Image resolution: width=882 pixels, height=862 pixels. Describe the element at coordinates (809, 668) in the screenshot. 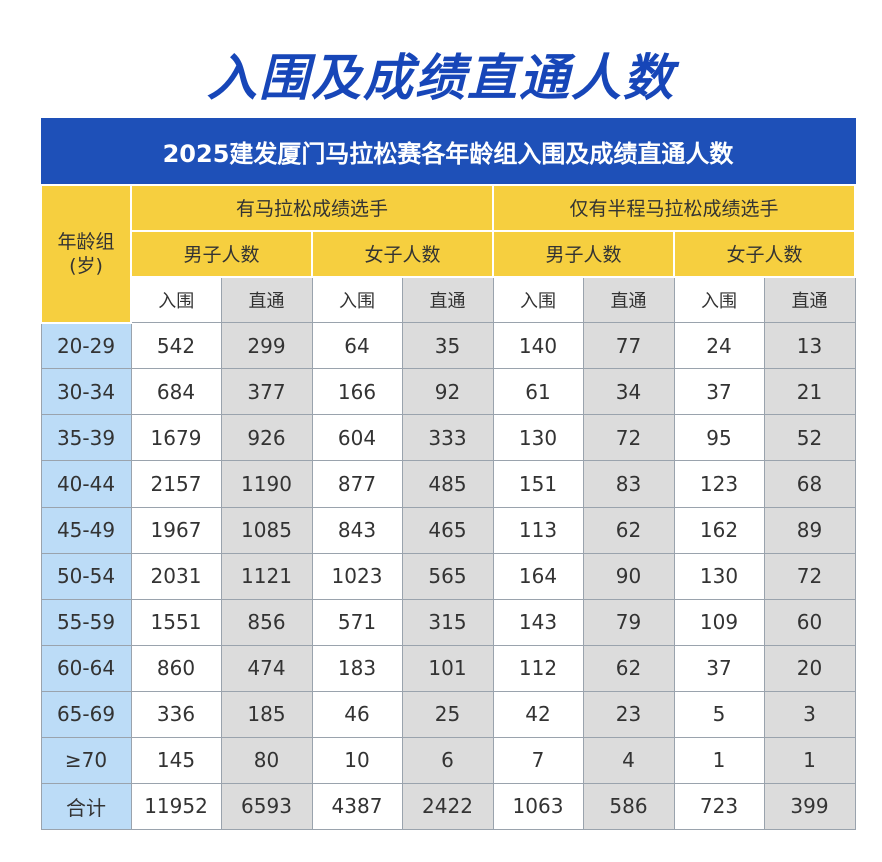

I see `table-cell: 20` at that location.